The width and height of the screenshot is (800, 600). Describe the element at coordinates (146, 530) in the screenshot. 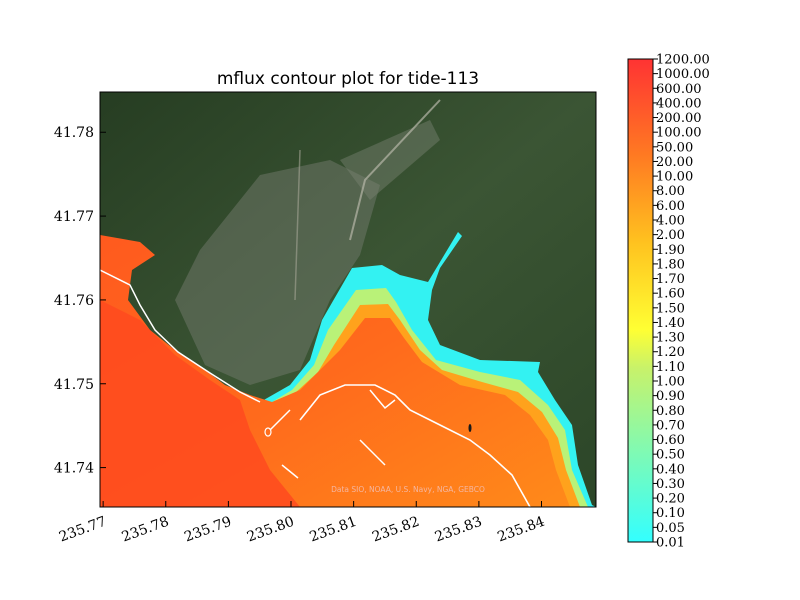

I see `x-tick-label: 235.78` at that location.